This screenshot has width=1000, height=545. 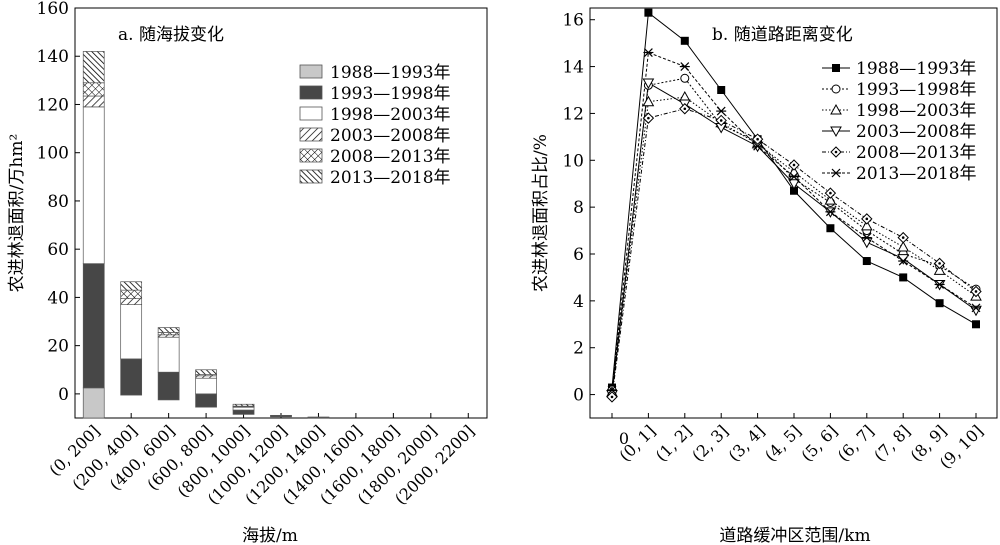 I want to click on x-tick-label: (1, 2], so click(x=674, y=443).